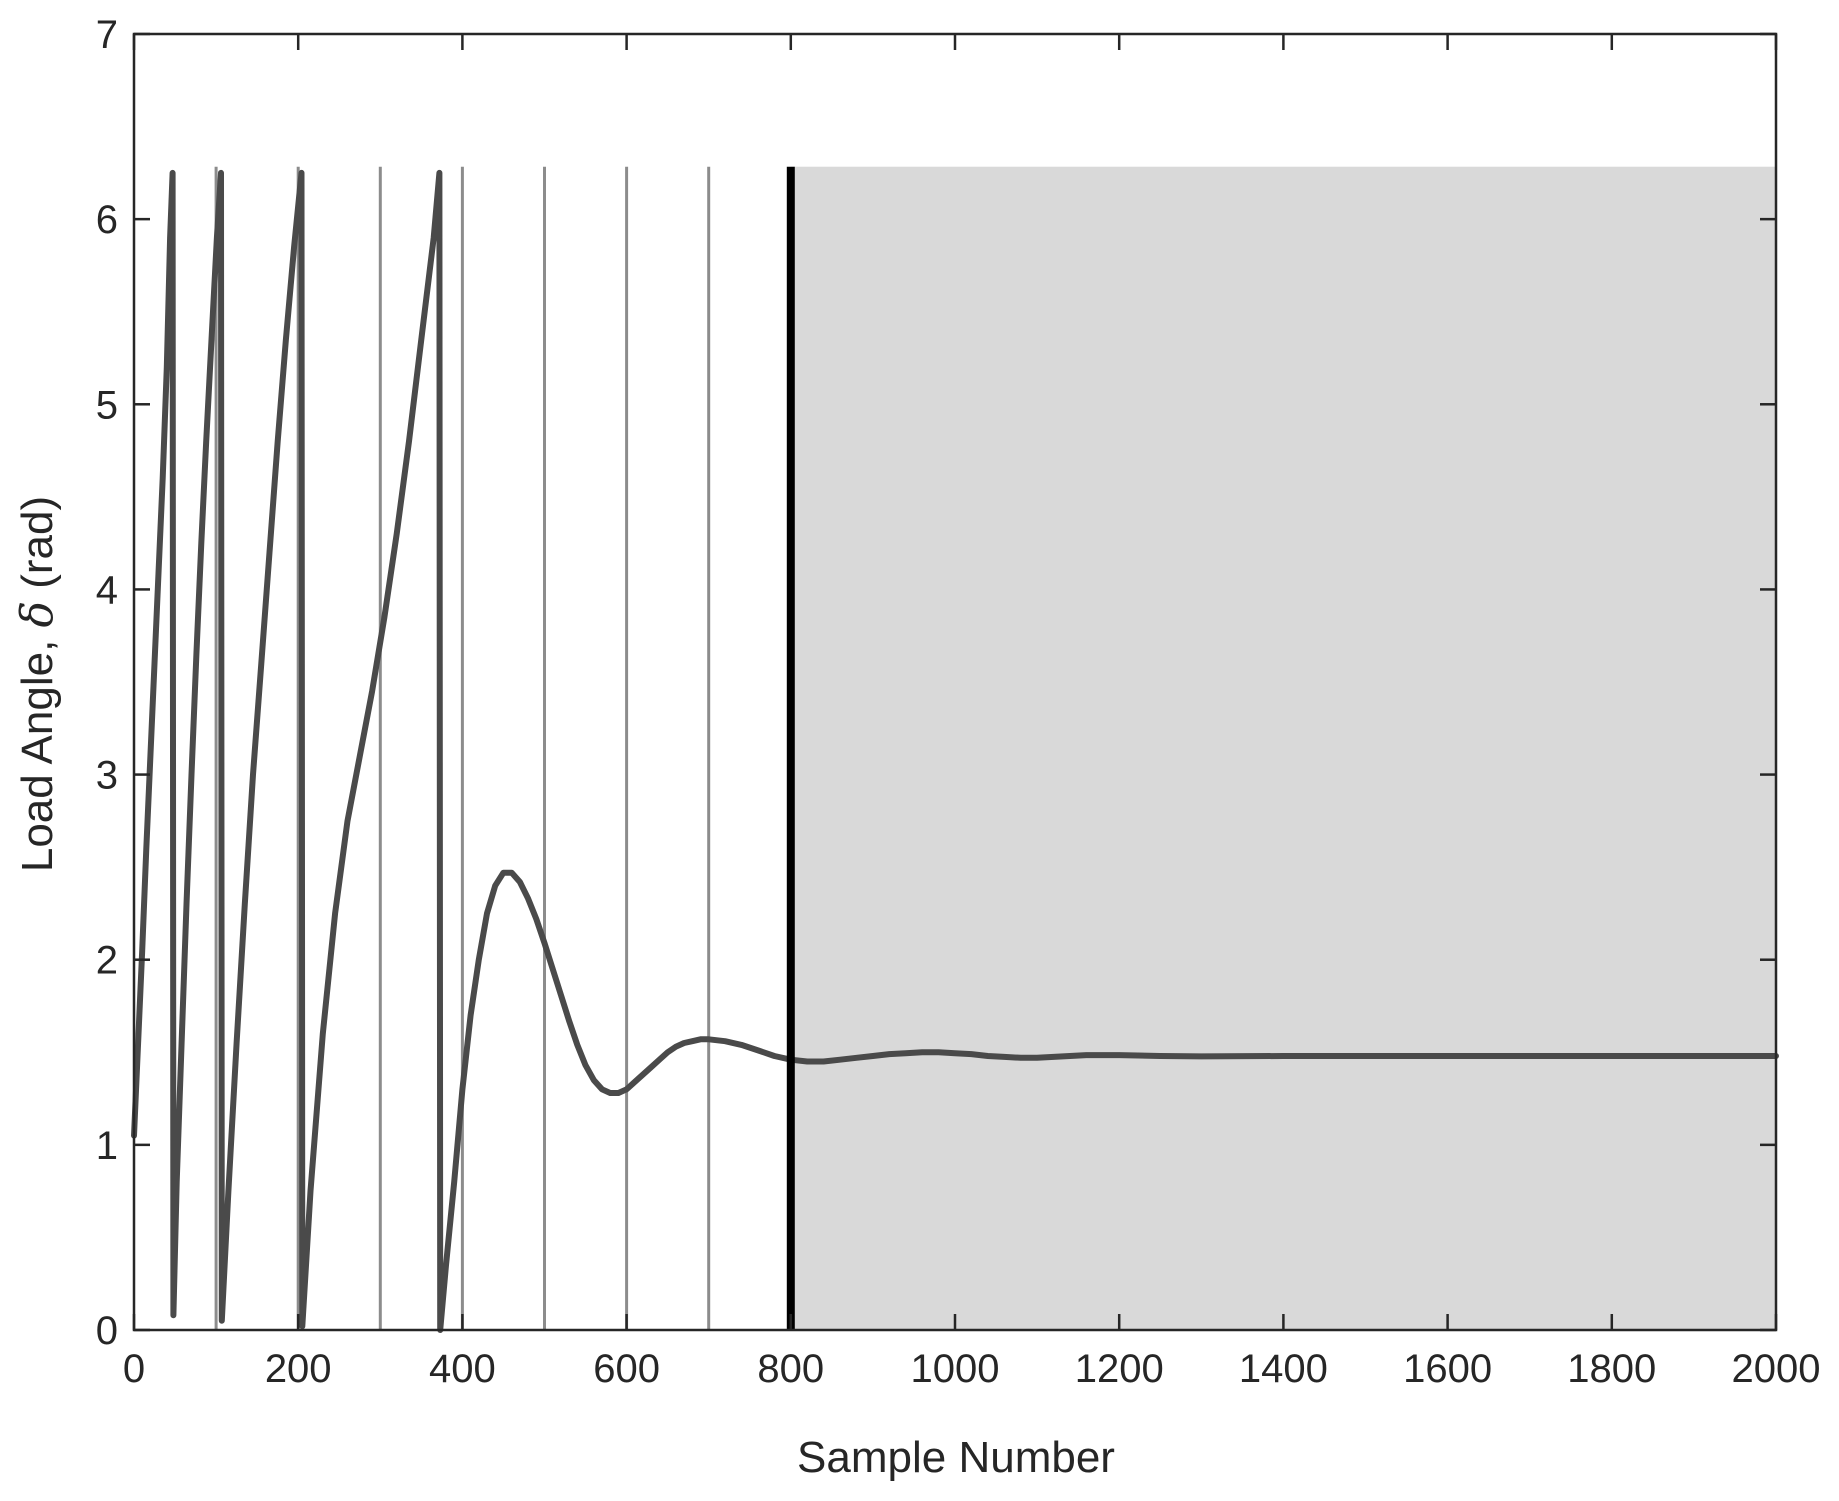 This screenshot has height=1501, width=1839. What do you see at coordinates (37, 614) in the screenshot?
I see `y-axis-label-symbol: δ` at bounding box center [37, 614].